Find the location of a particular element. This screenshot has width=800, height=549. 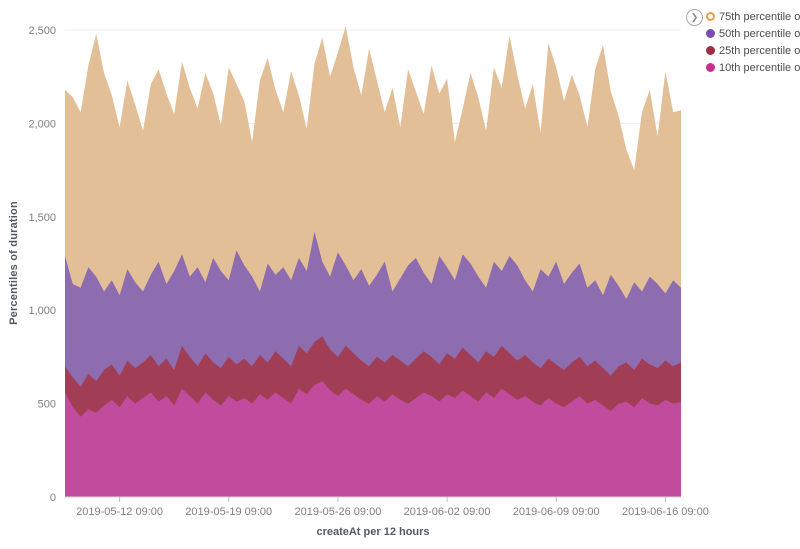

y-tick-label: 1,000 is located at coordinates (42, 311).